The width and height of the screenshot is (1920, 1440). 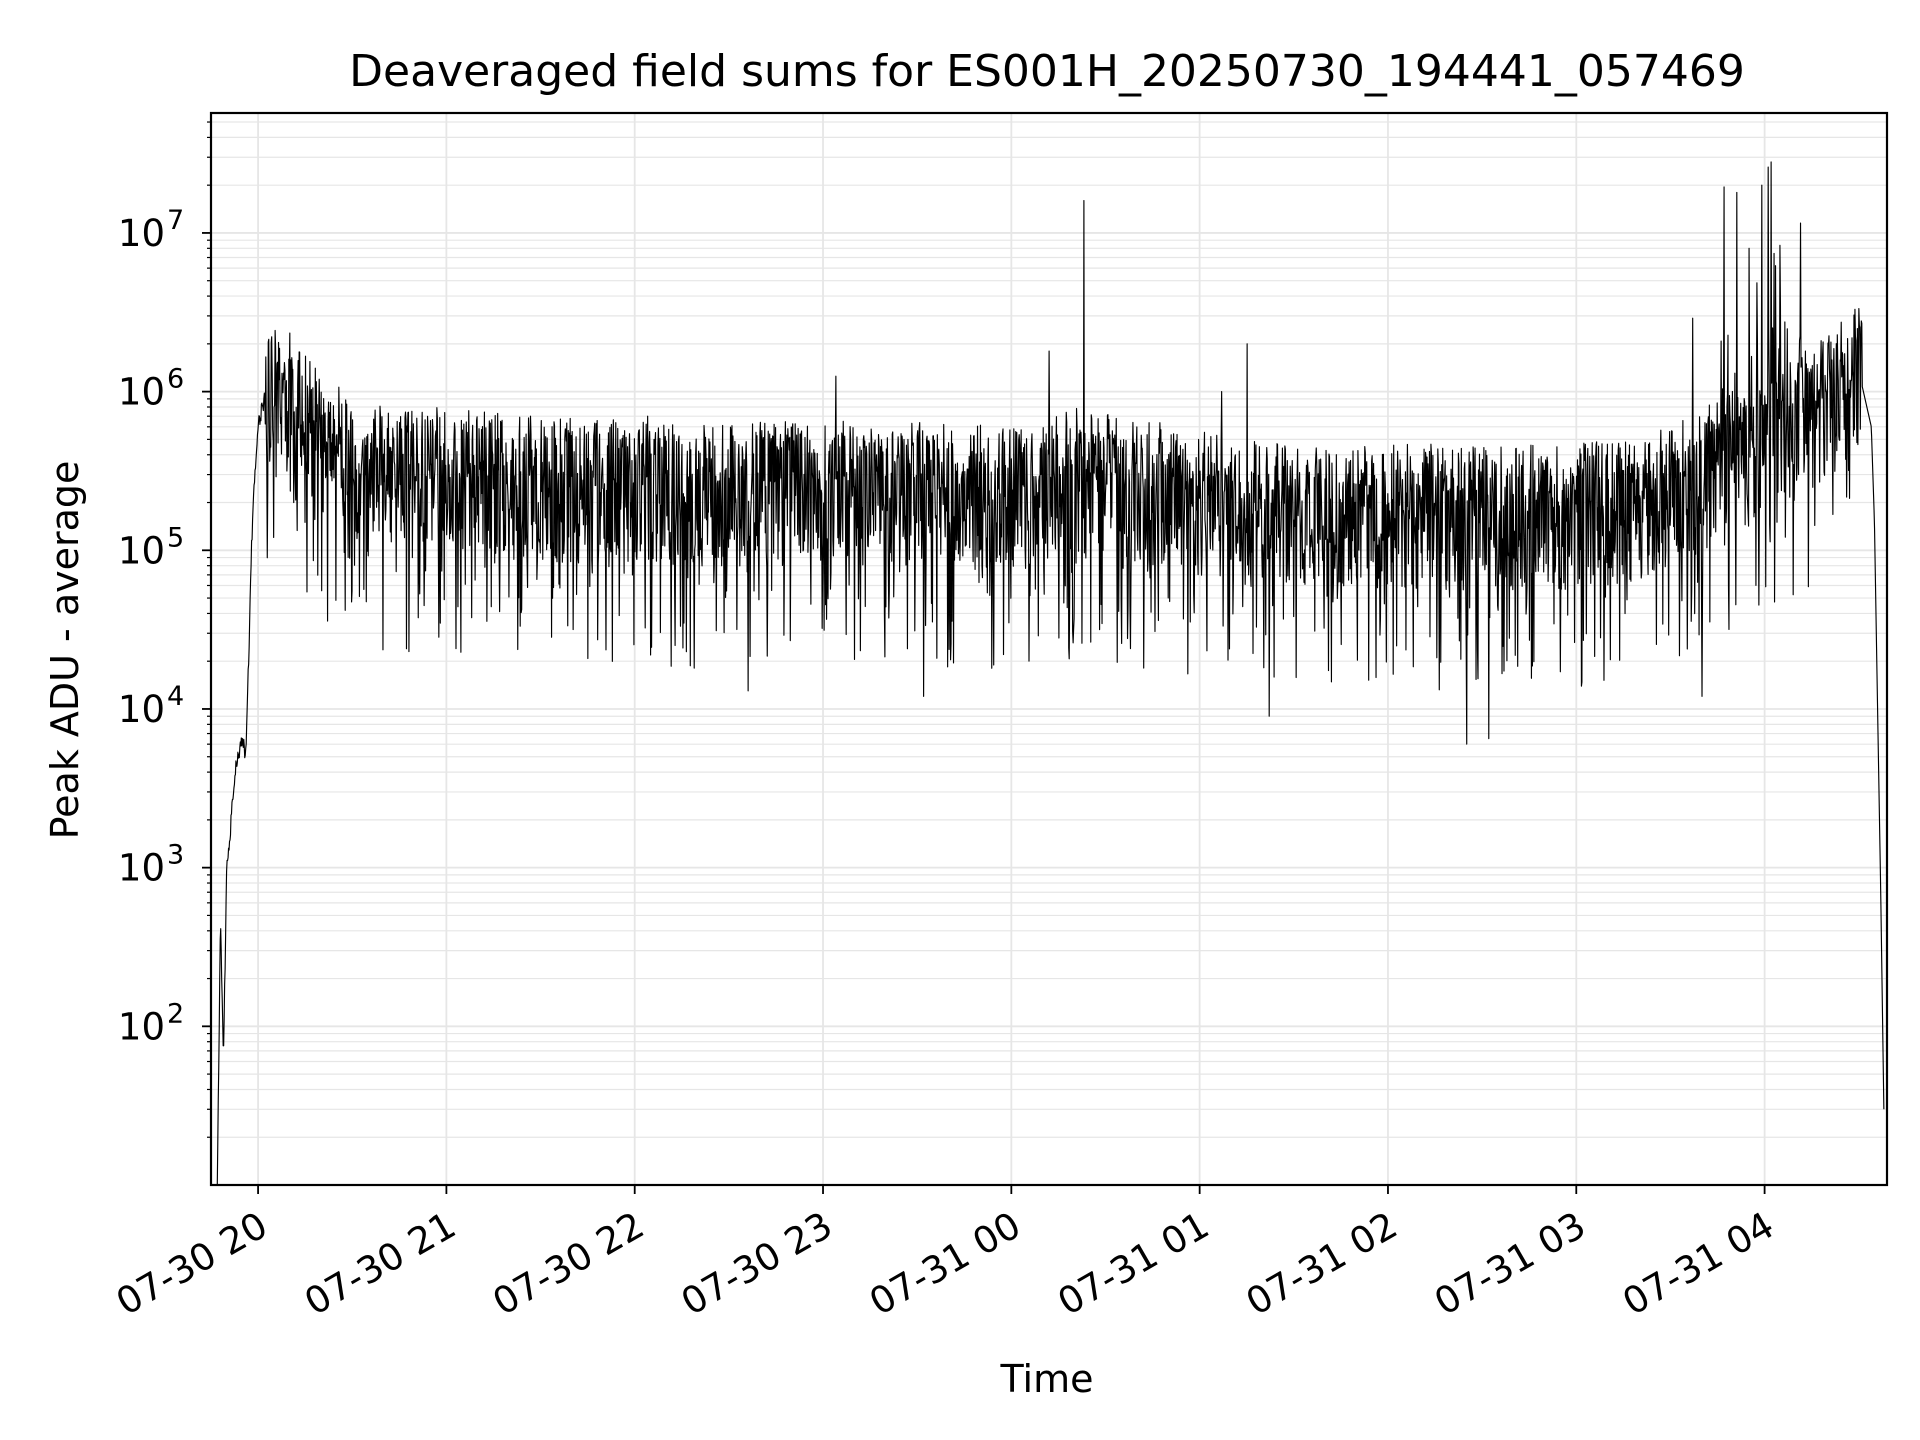 I want to click on y-tick-exponent: 5, so click(x=175, y=537).